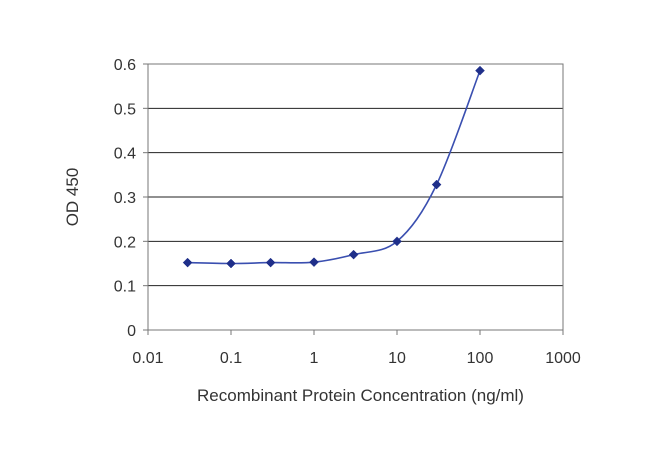 The width and height of the screenshot is (650, 471). What do you see at coordinates (125, 198) in the screenshot?
I see `y-tick-label: 0.3` at bounding box center [125, 198].